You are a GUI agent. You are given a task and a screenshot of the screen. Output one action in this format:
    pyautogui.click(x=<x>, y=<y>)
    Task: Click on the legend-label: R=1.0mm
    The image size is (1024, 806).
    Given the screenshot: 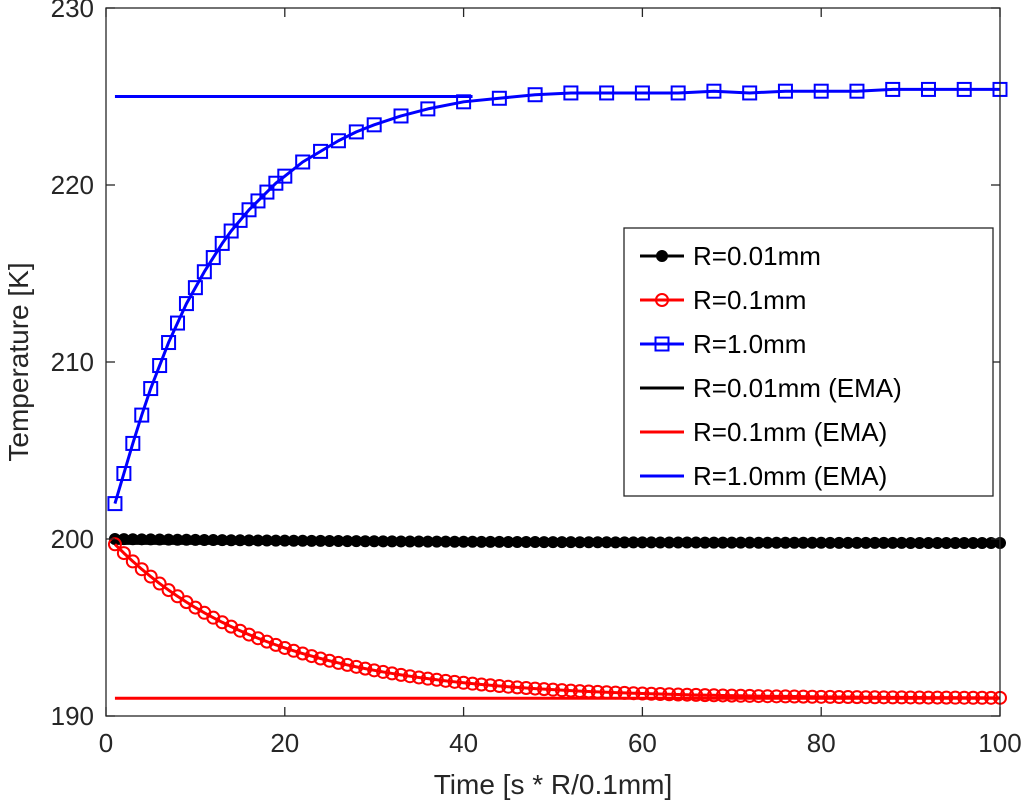 What is the action you would take?
    pyautogui.click(x=749, y=344)
    